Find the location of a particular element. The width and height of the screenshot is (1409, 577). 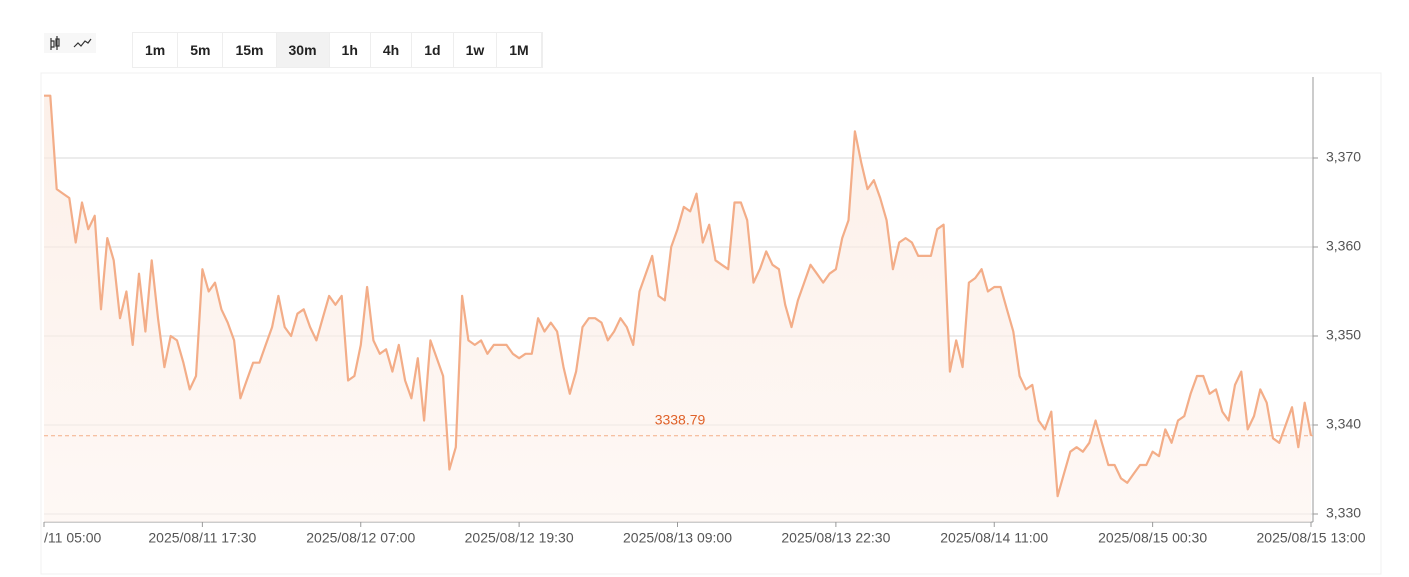

interval-button: 15m is located at coordinates (250, 50).